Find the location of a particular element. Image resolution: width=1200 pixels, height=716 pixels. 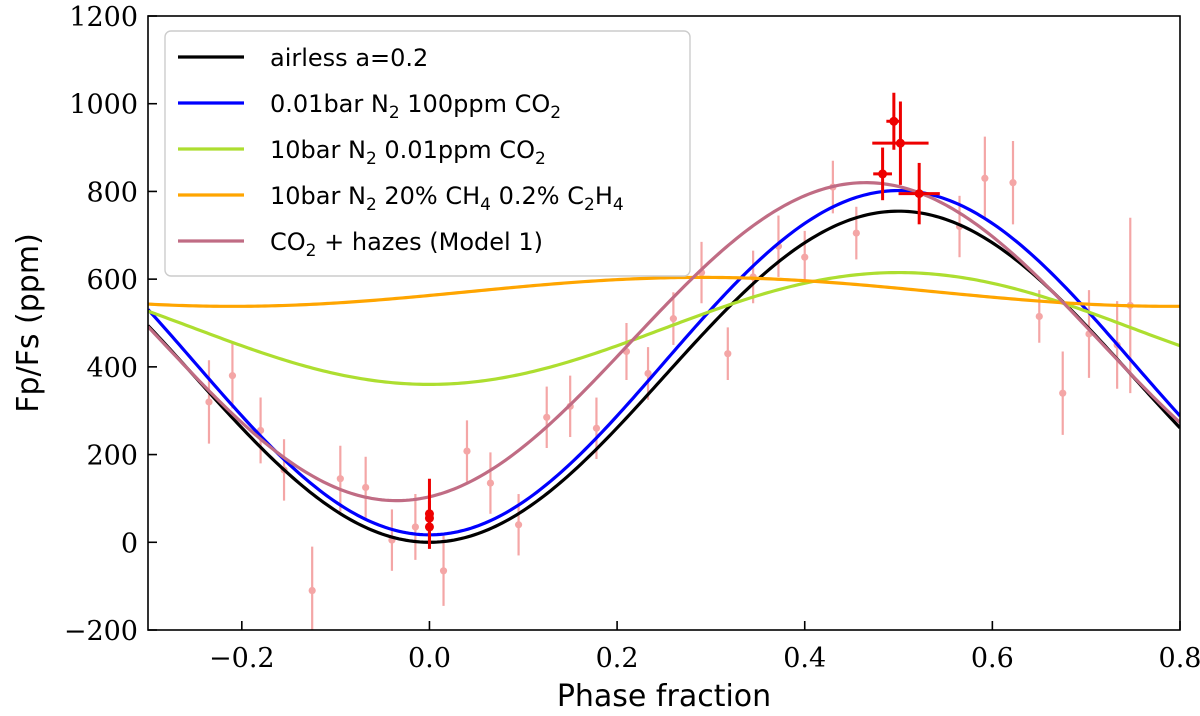

legend-label-0: airless a=0.2 is located at coordinates (349, 58).